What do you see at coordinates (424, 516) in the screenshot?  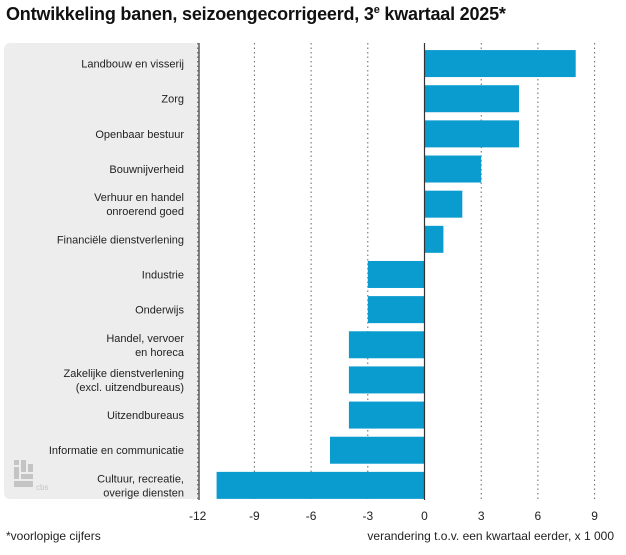 I see `tick-label: 0` at bounding box center [424, 516].